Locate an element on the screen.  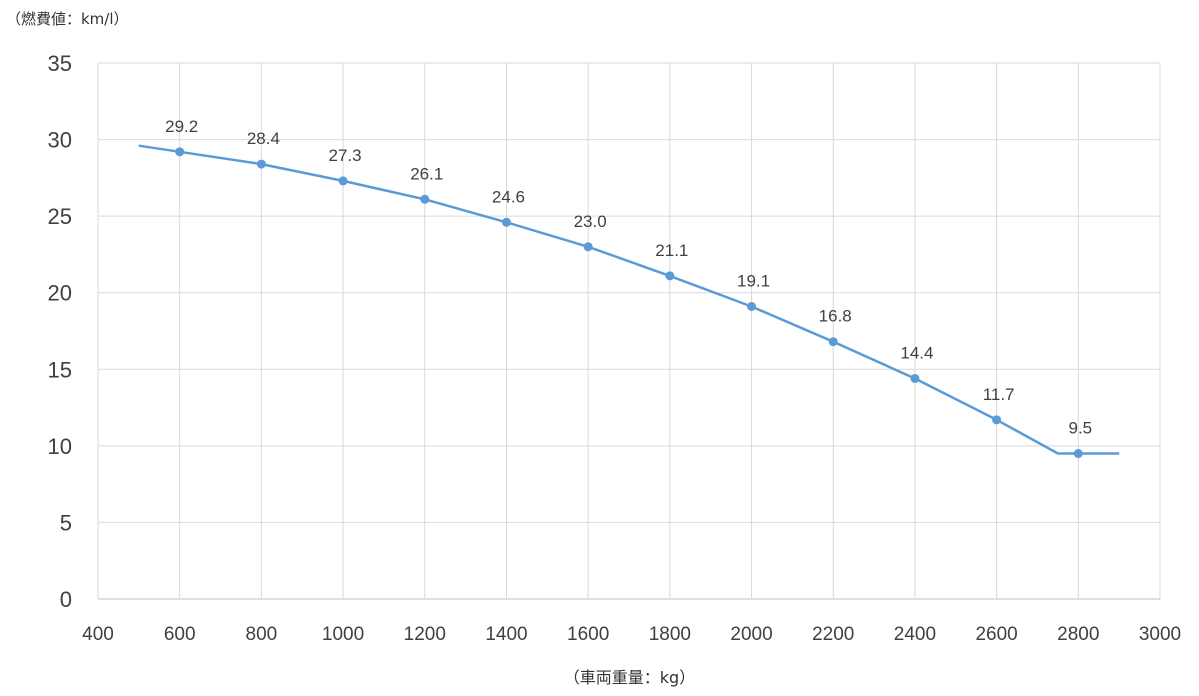
y-tick-label: 25 is located at coordinates (60, 216).